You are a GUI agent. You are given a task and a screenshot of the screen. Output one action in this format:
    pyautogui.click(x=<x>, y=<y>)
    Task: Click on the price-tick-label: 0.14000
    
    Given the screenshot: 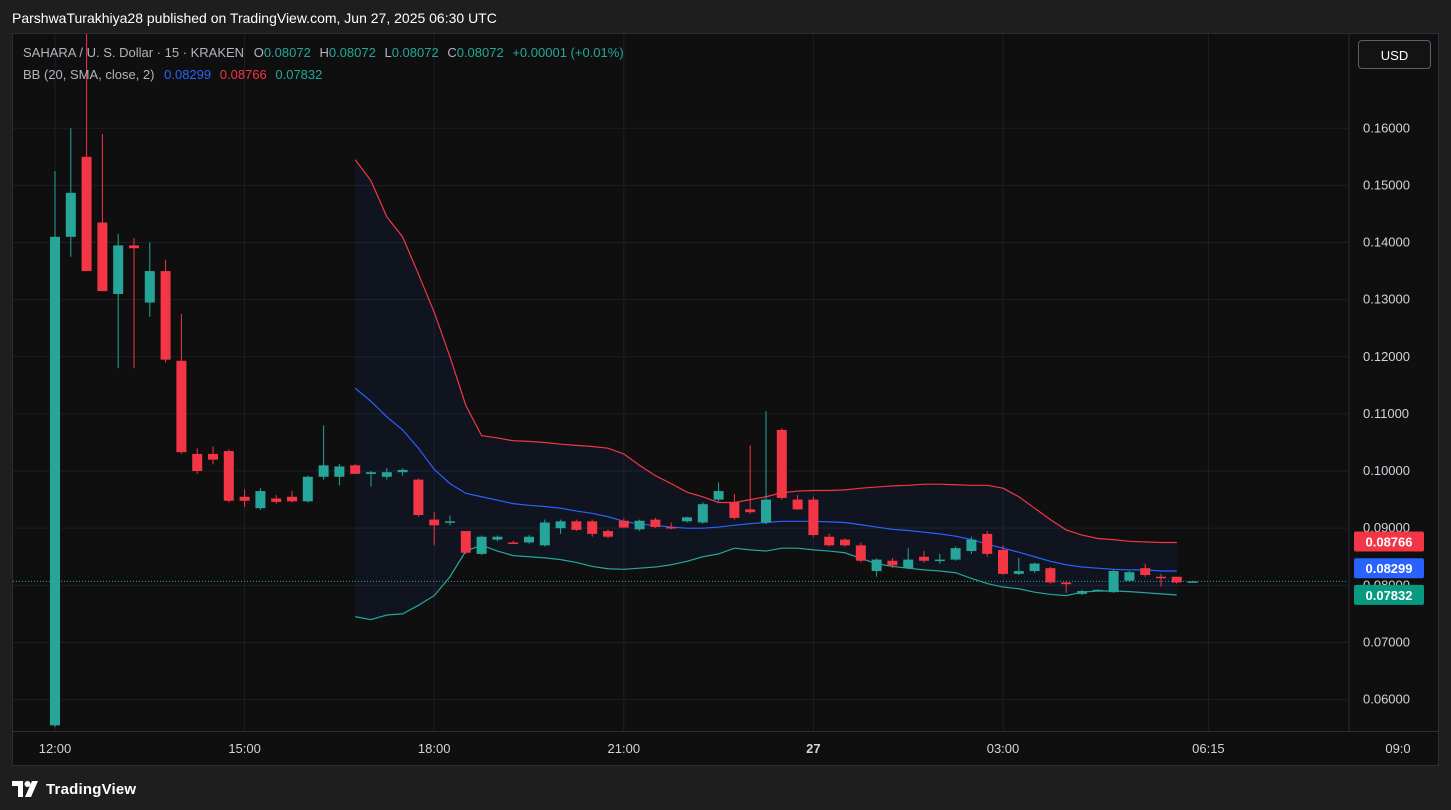 What is the action you would take?
    pyautogui.click(x=1386, y=242)
    